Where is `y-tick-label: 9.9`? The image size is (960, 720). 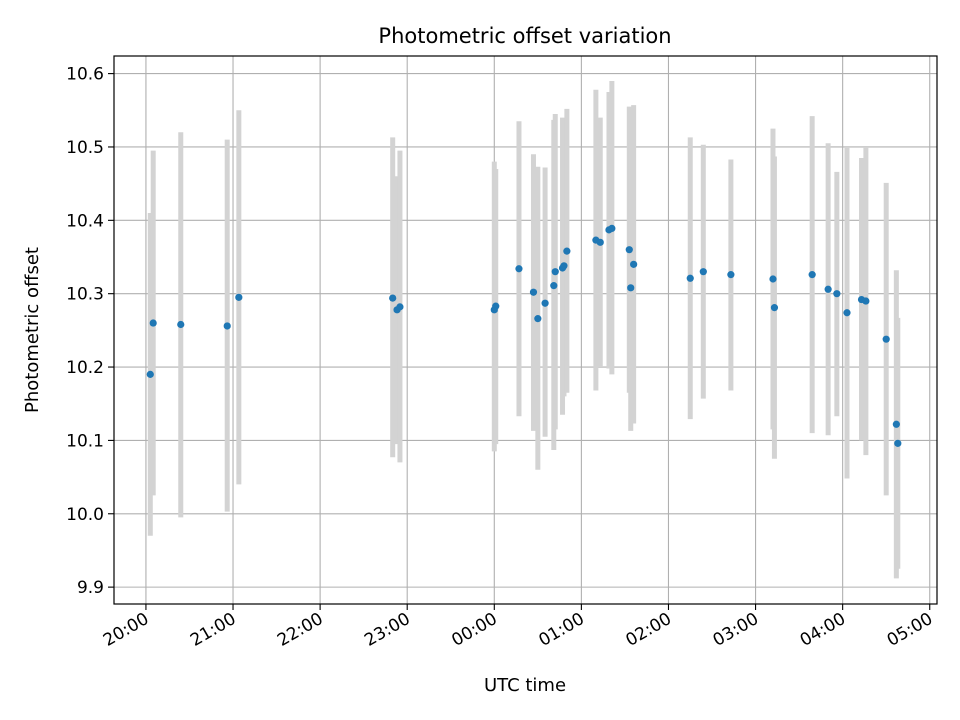
y-tick-label: 9.9 is located at coordinates (90, 588).